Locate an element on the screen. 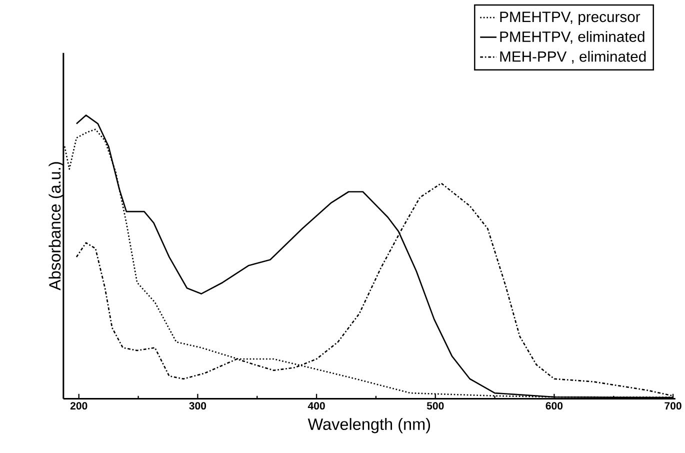  legend-label: MEH-PPV , eliminated is located at coordinates (573, 57).